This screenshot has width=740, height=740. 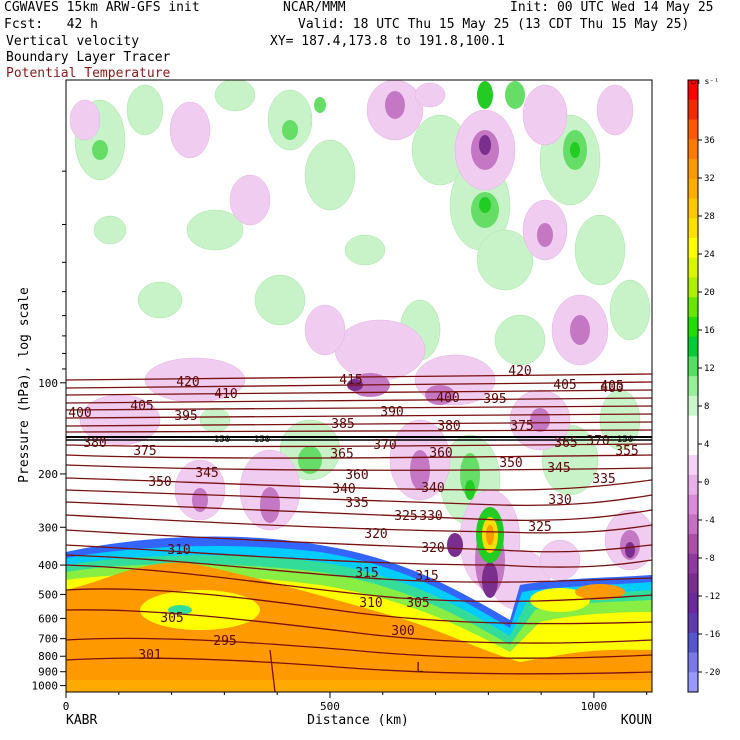 I want to click on colorbar-tick-label: 0, so click(x=706, y=483).